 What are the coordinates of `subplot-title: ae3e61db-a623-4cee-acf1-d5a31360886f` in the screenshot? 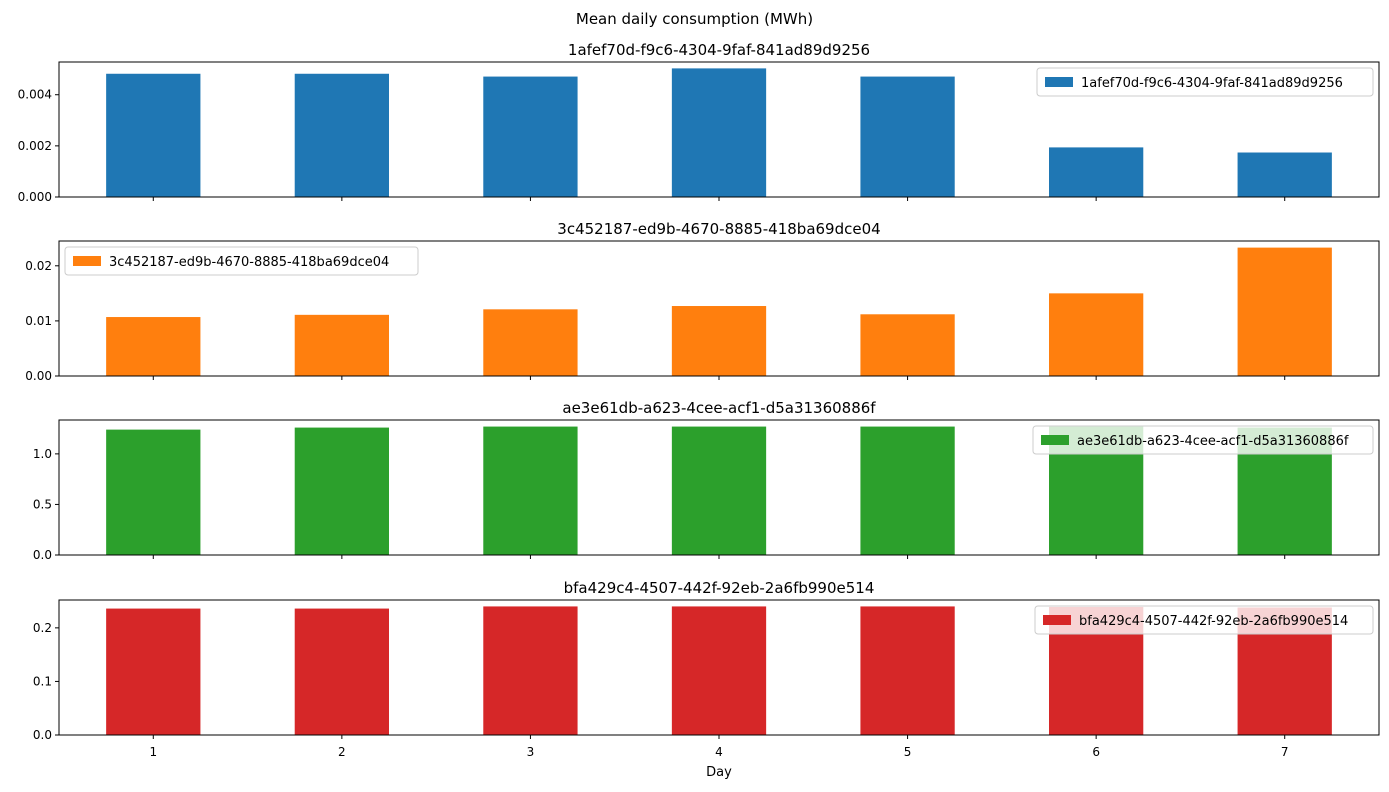 It's located at (719, 408).